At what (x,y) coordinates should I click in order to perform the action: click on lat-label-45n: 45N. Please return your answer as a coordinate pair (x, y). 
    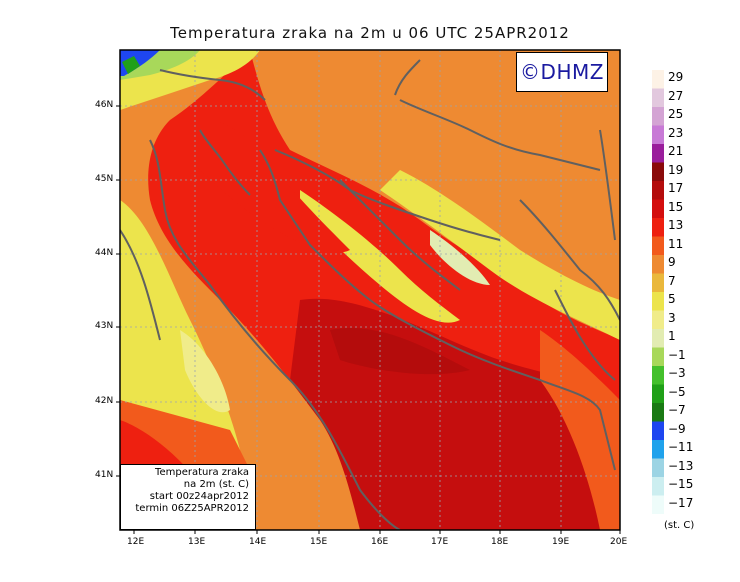
    Looking at the image, I should click on (104, 179).